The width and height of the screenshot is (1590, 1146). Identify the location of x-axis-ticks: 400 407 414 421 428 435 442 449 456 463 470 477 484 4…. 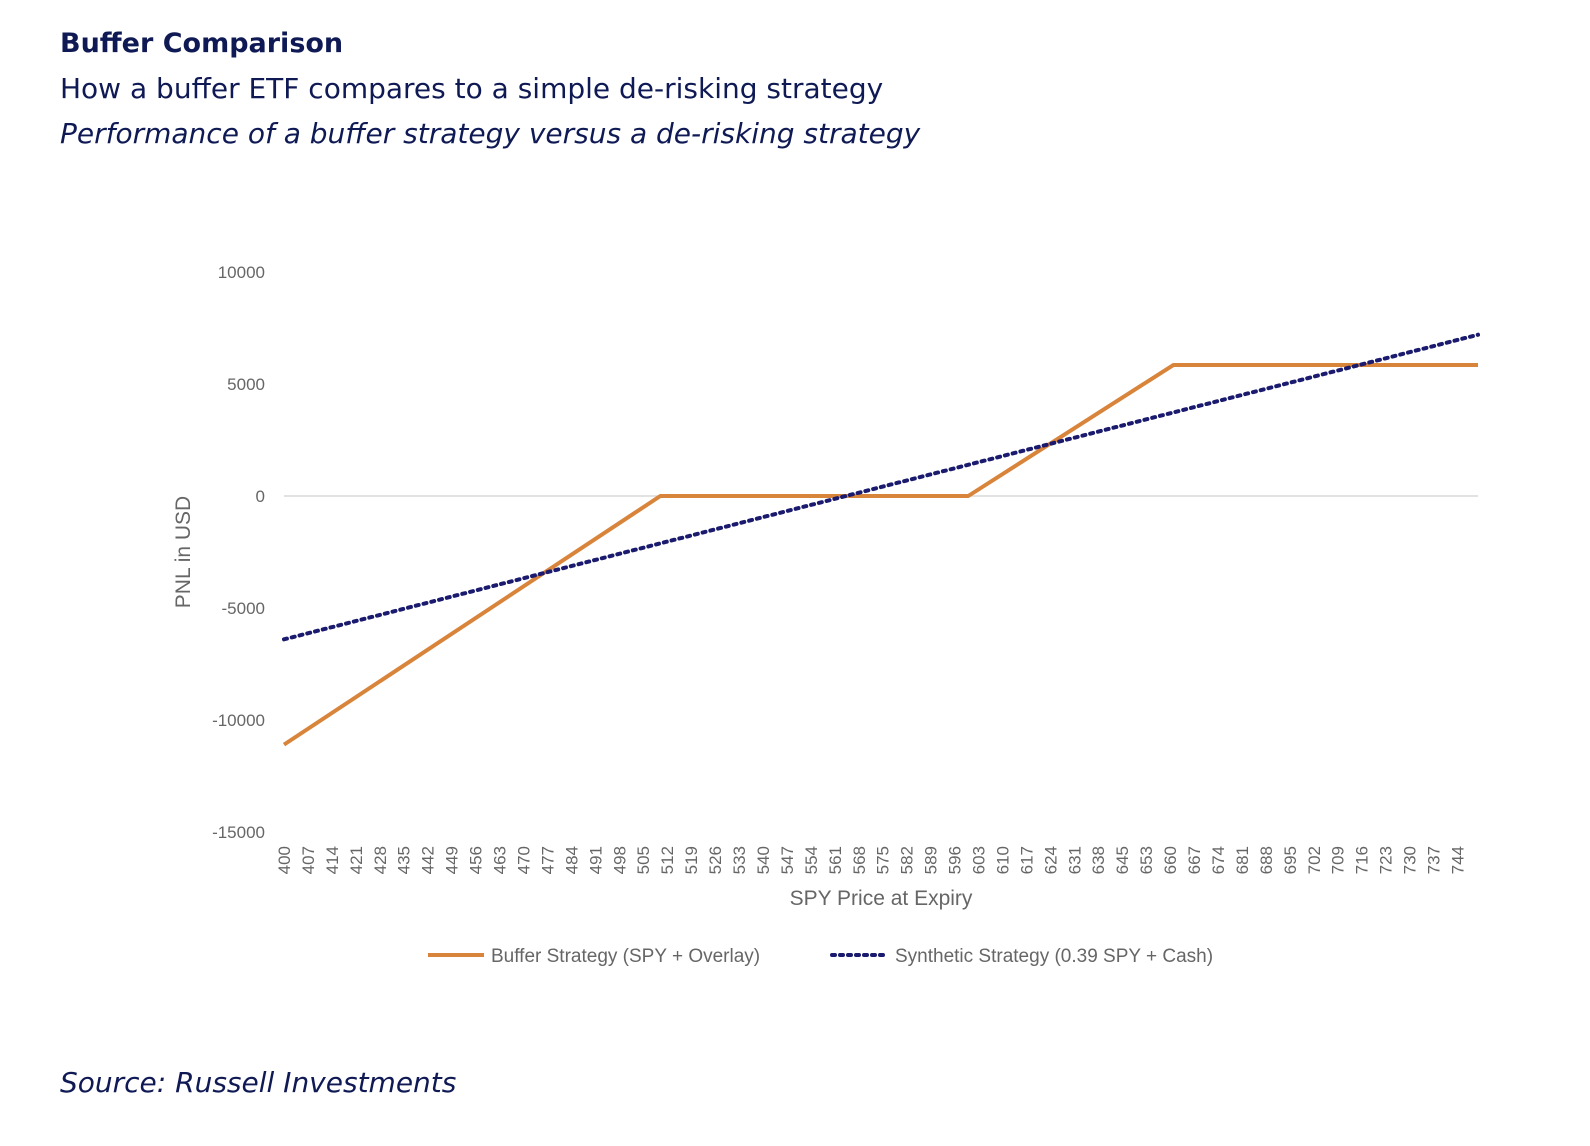
(871, 860).